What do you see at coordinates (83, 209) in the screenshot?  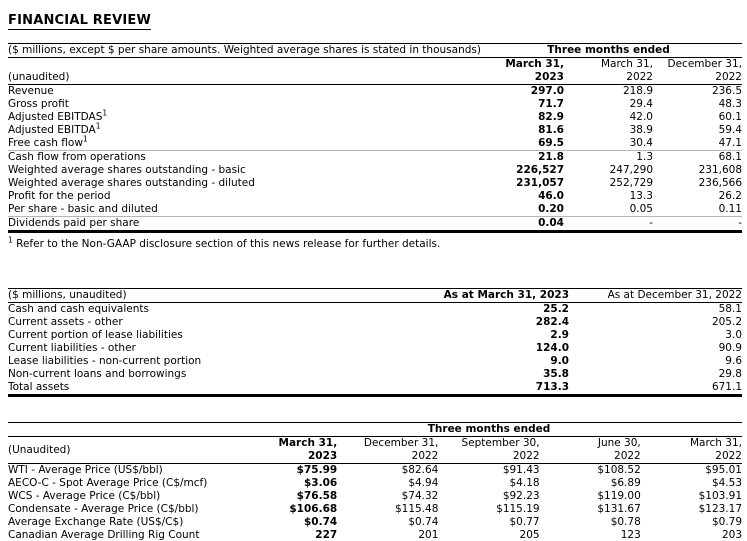 I see `row-label-text: Per share - basic and diluted` at bounding box center [83, 209].